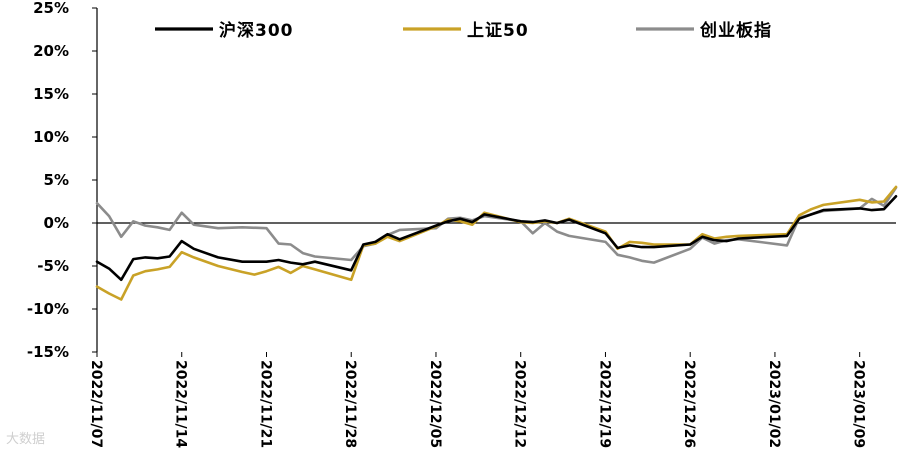 This screenshot has width=900, height=456. Describe the element at coordinates (735, 30) in the screenshot. I see `legend-label: 创业板指` at that location.